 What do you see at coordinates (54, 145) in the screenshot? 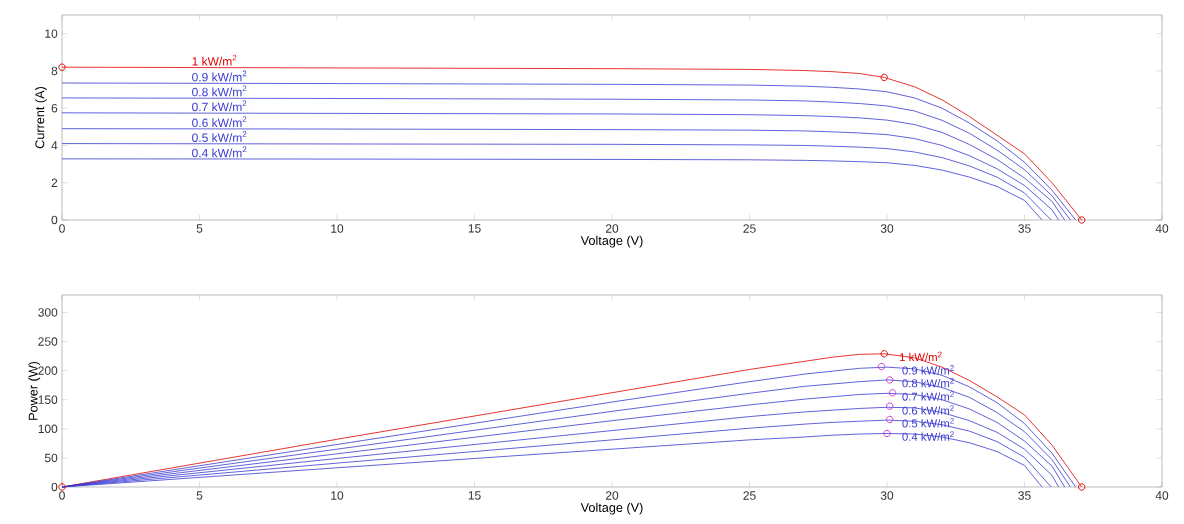
I see `y-tick-label: 4` at bounding box center [54, 145].